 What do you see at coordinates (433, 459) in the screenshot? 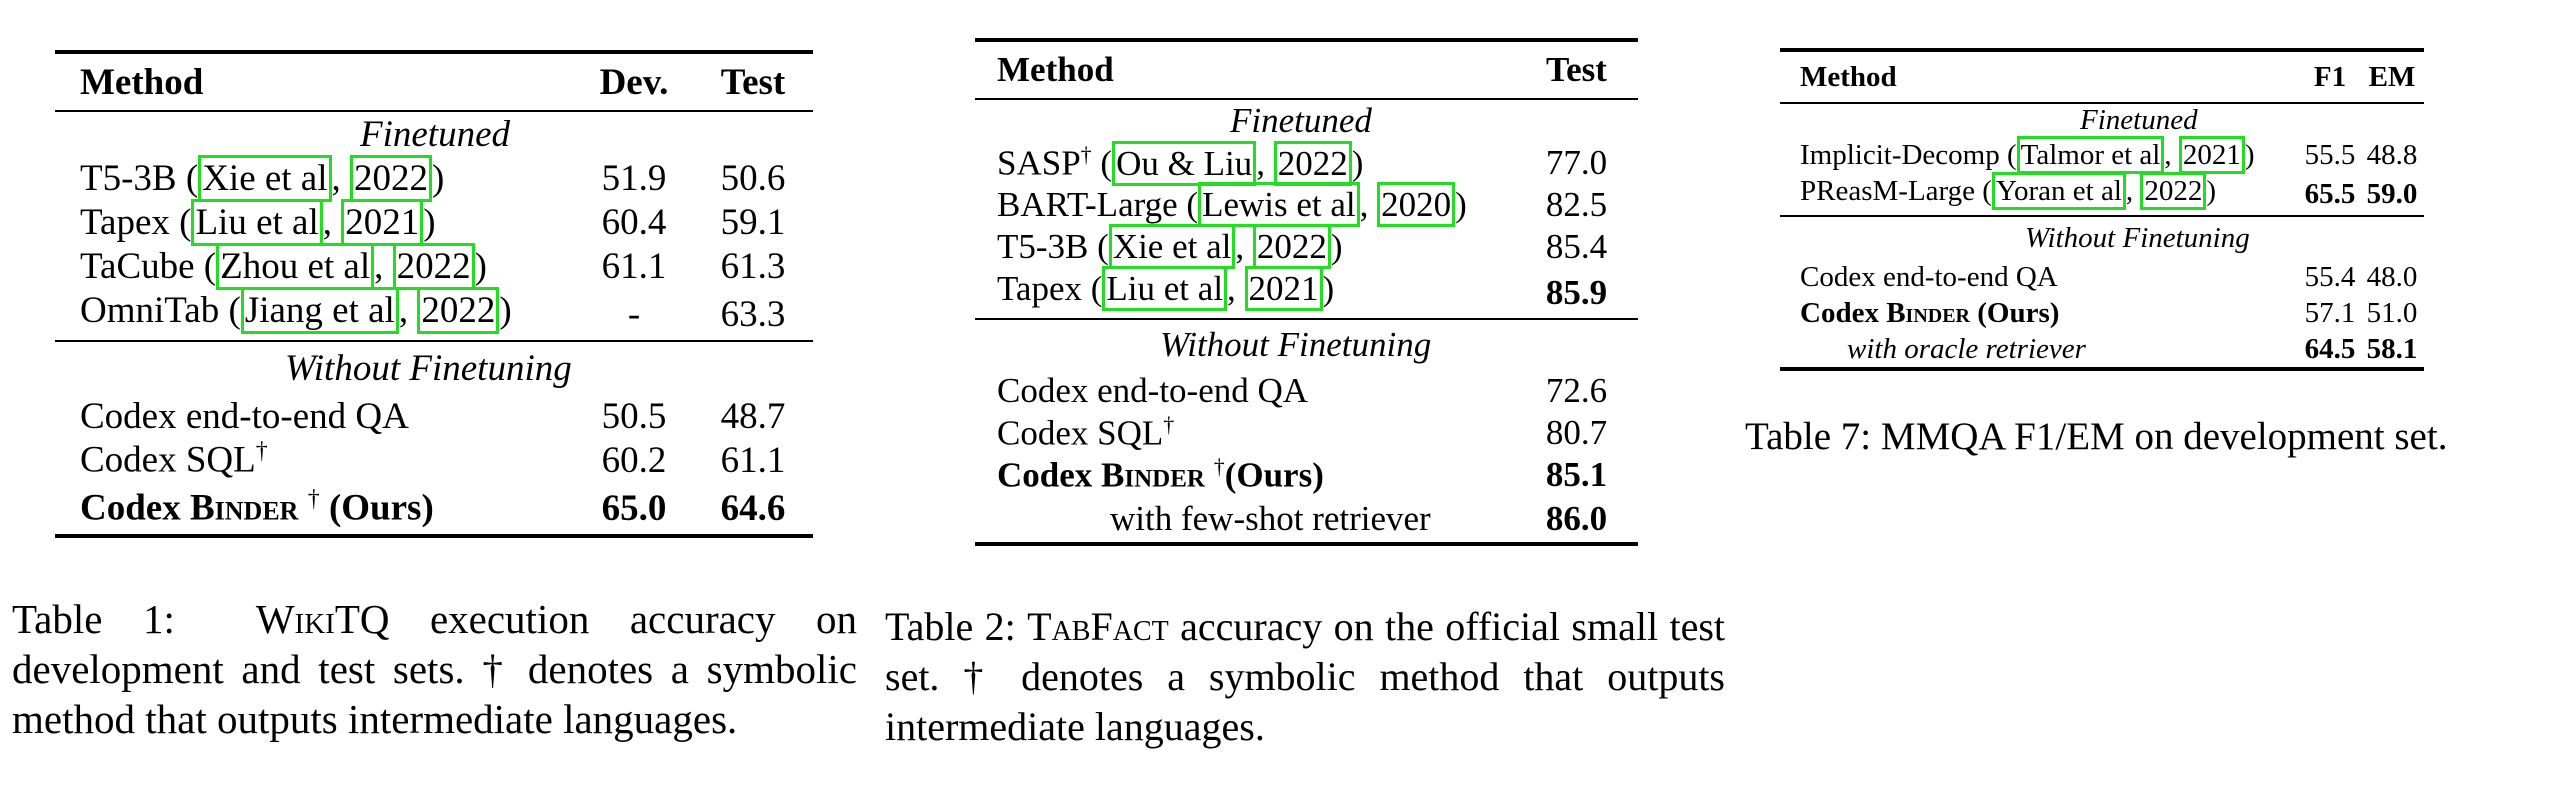
I see `table-row: Codex SQL† 60.2 61.1` at bounding box center [433, 459].